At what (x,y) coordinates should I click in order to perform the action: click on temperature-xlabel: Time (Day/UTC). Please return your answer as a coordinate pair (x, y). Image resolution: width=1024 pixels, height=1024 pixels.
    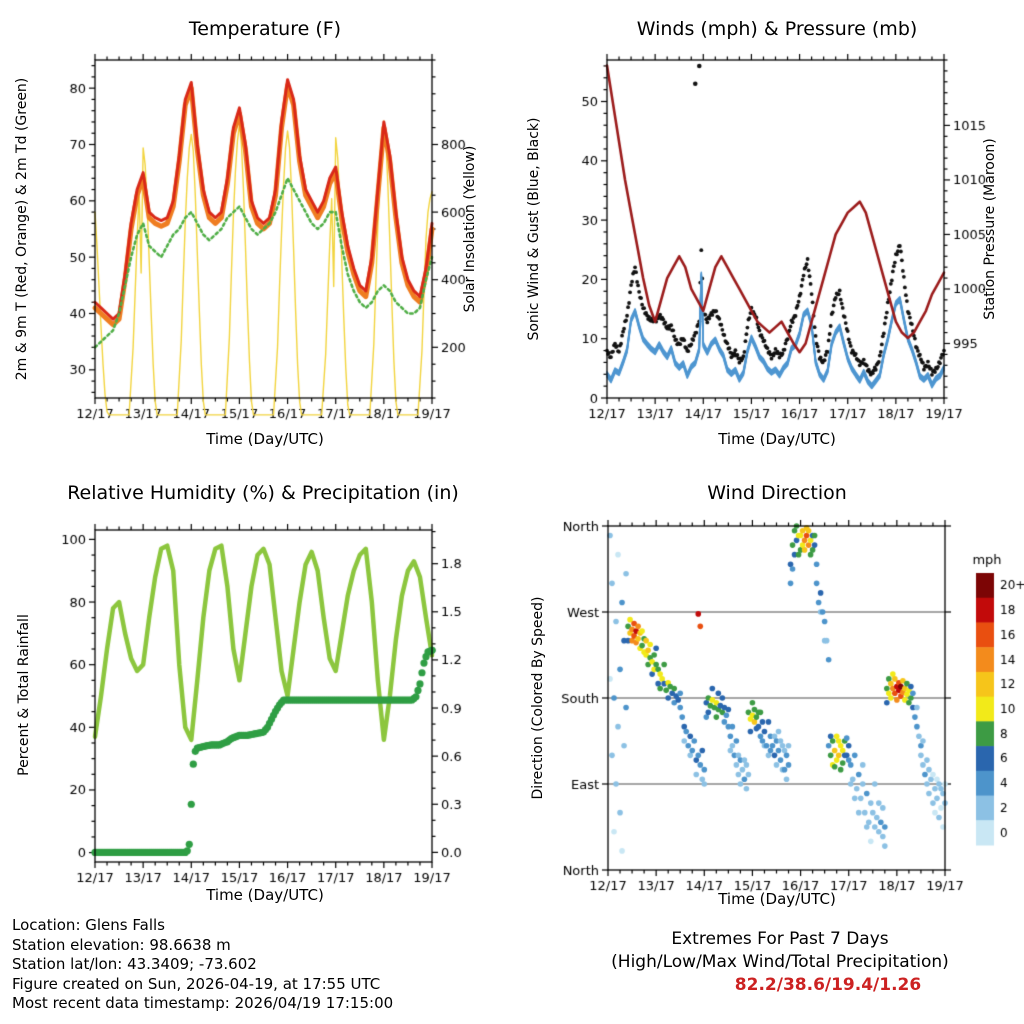
    Looking at the image, I should click on (265, 439).